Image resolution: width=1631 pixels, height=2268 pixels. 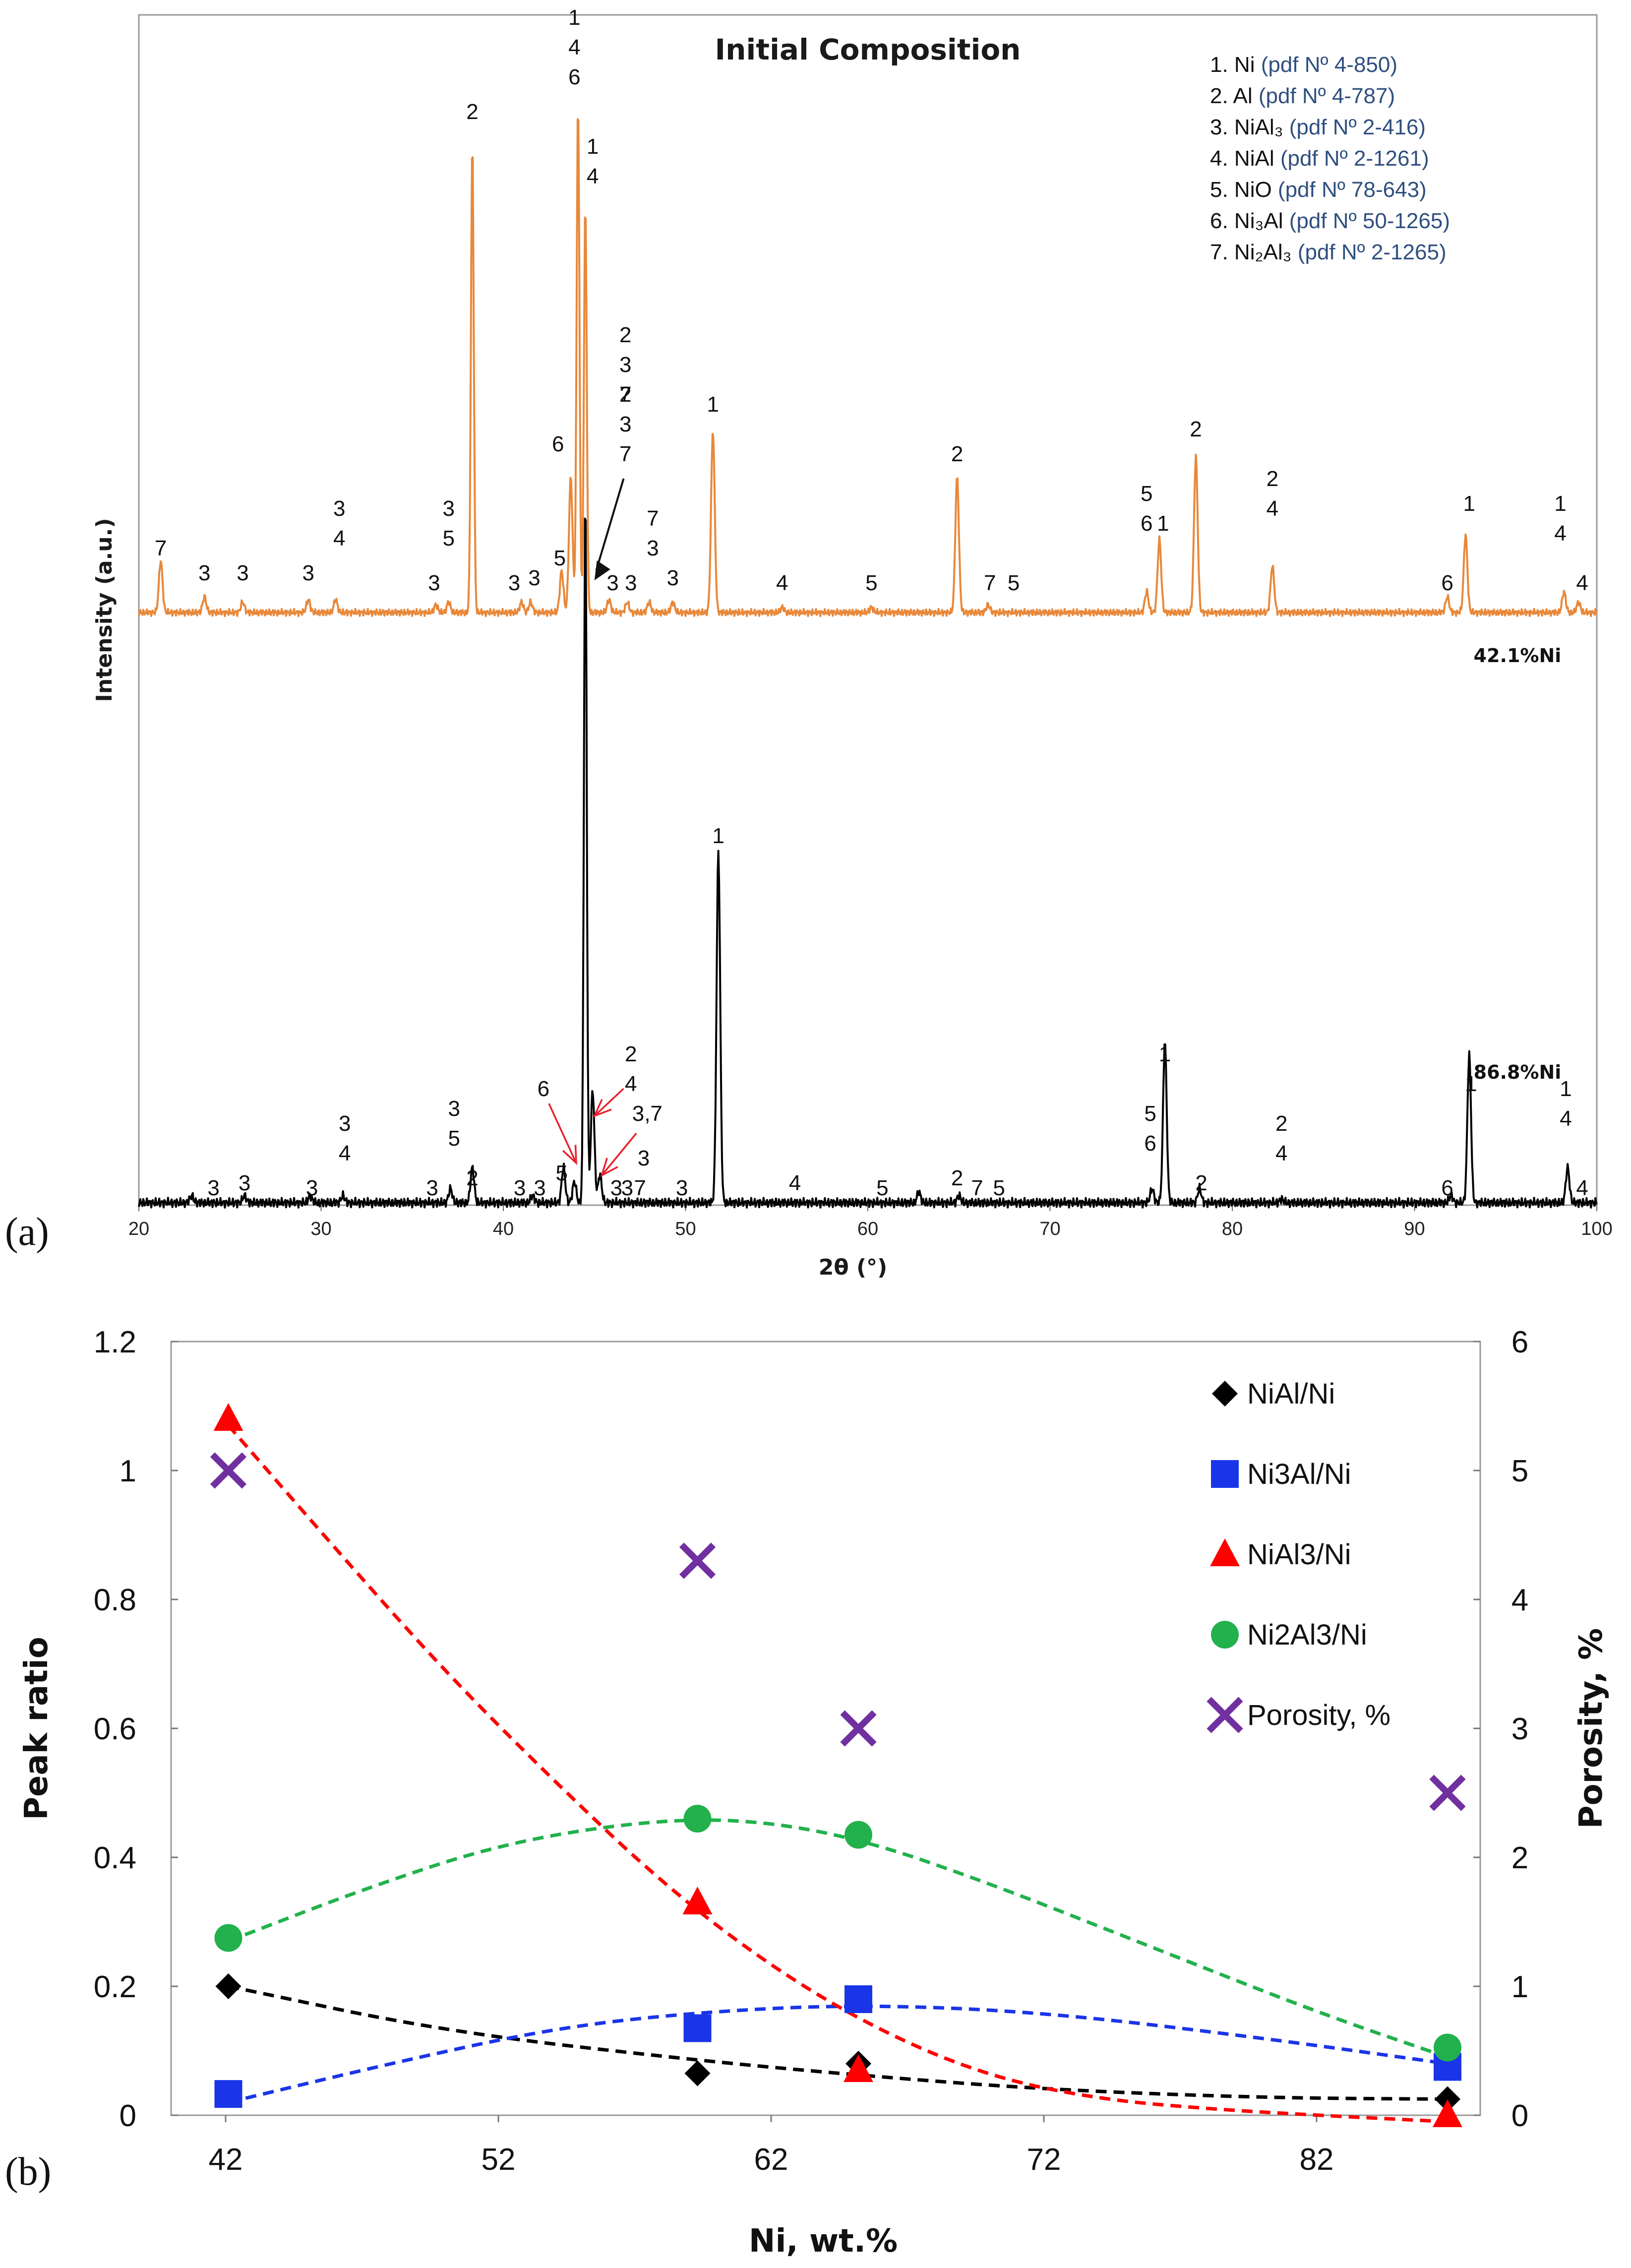 What do you see at coordinates (647, 1114) in the screenshot?
I see `arrow-peak-label: 3,7` at bounding box center [647, 1114].